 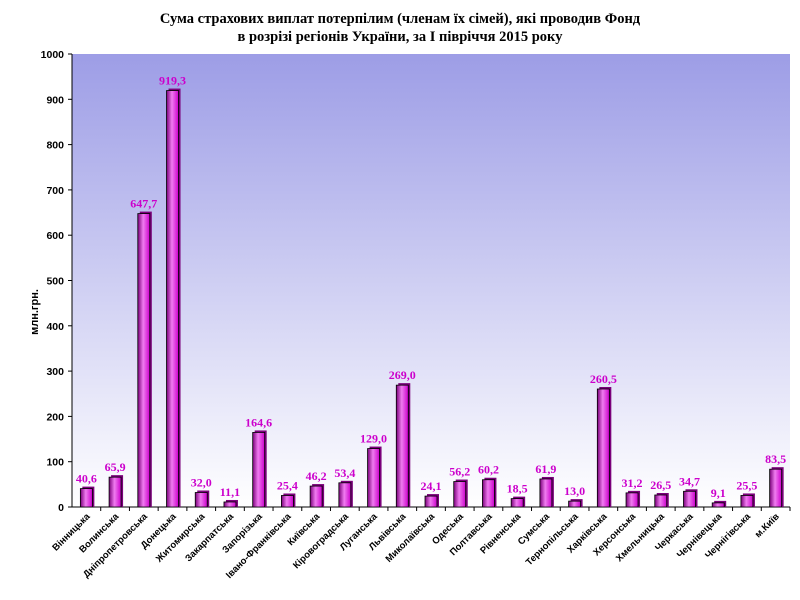 I want to click on data-label: 25,4, so click(x=287, y=485).